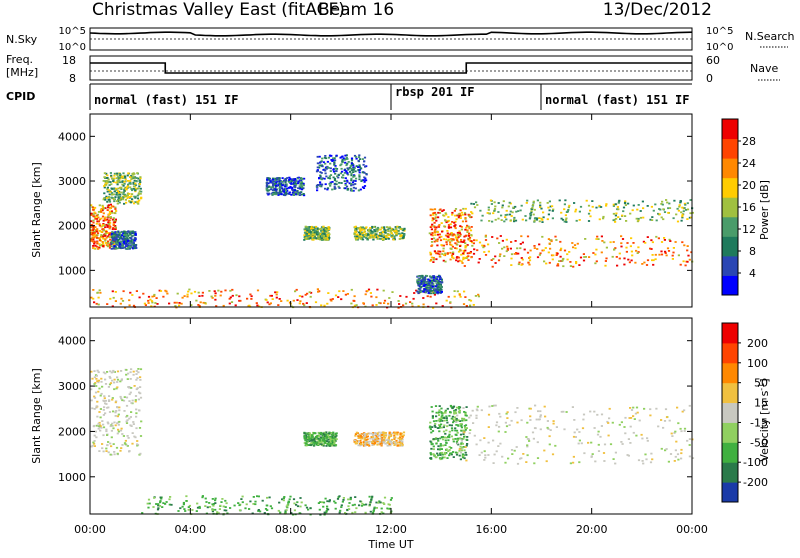 The image size is (800, 558). What do you see at coordinates (755, 462) in the screenshot?
I see `colorbar-tick-label: -100` at bounding box center [755, 462].